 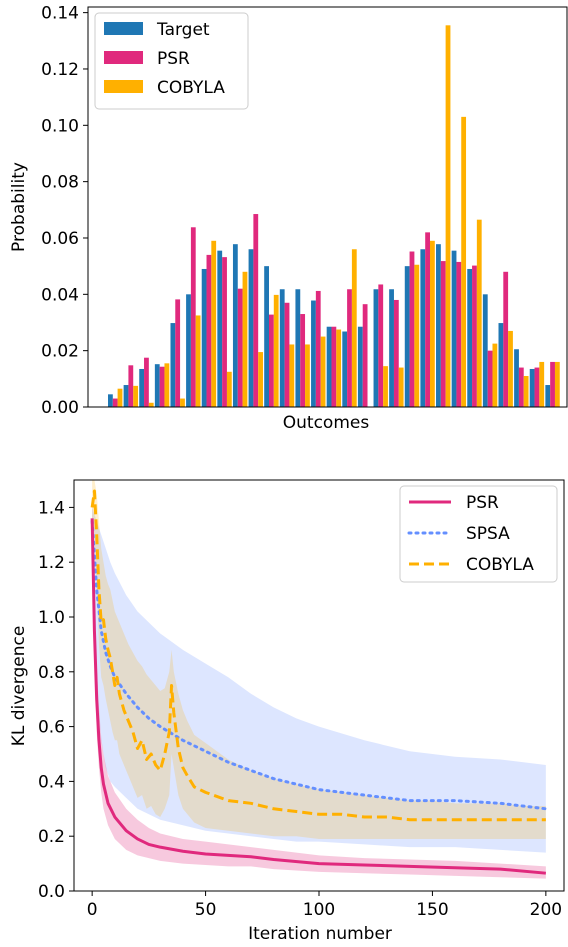 I want to click on legend-label-spsa: SPSA, so click(x=488, y=534).